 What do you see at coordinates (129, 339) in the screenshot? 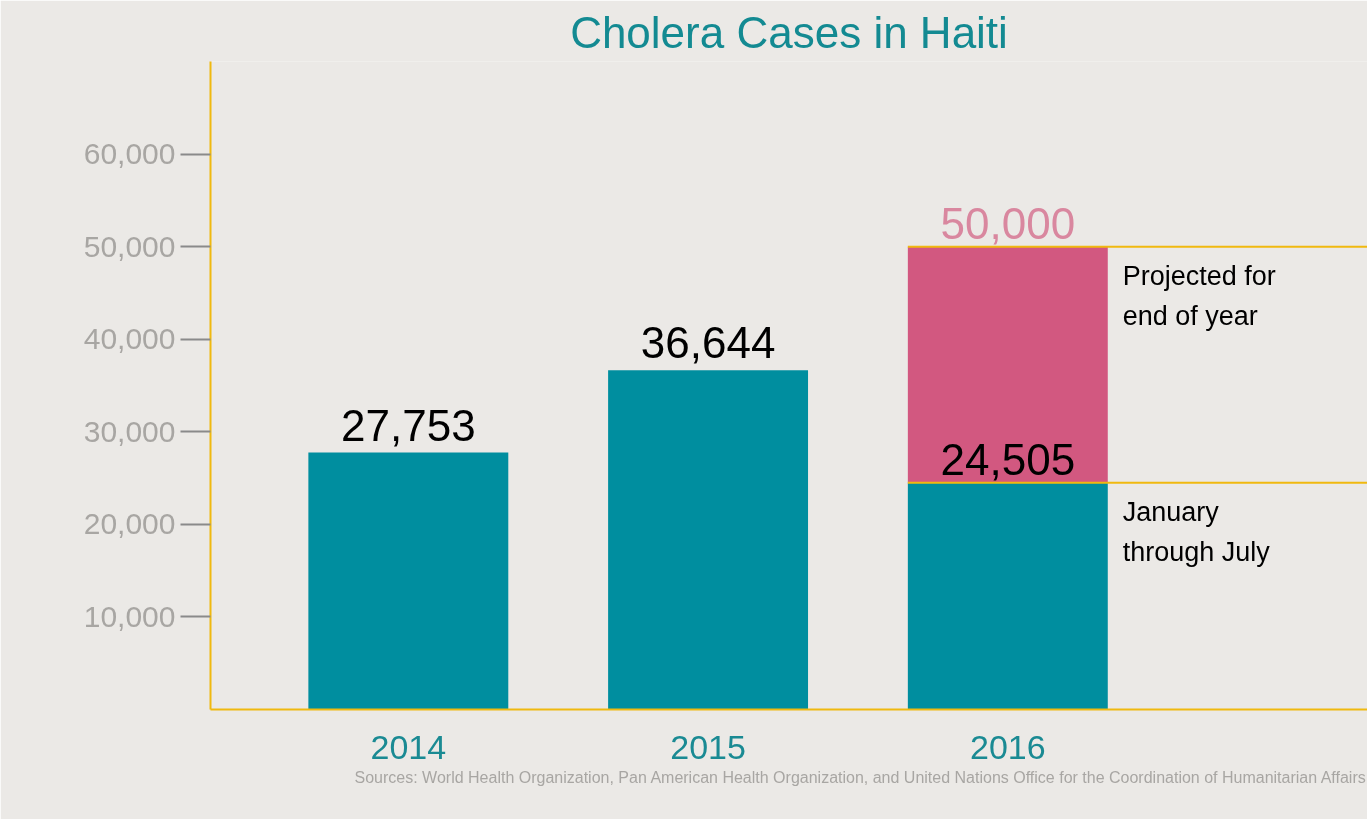
I see `y-tick-label: 40,000` at bounding box center [129, 339].